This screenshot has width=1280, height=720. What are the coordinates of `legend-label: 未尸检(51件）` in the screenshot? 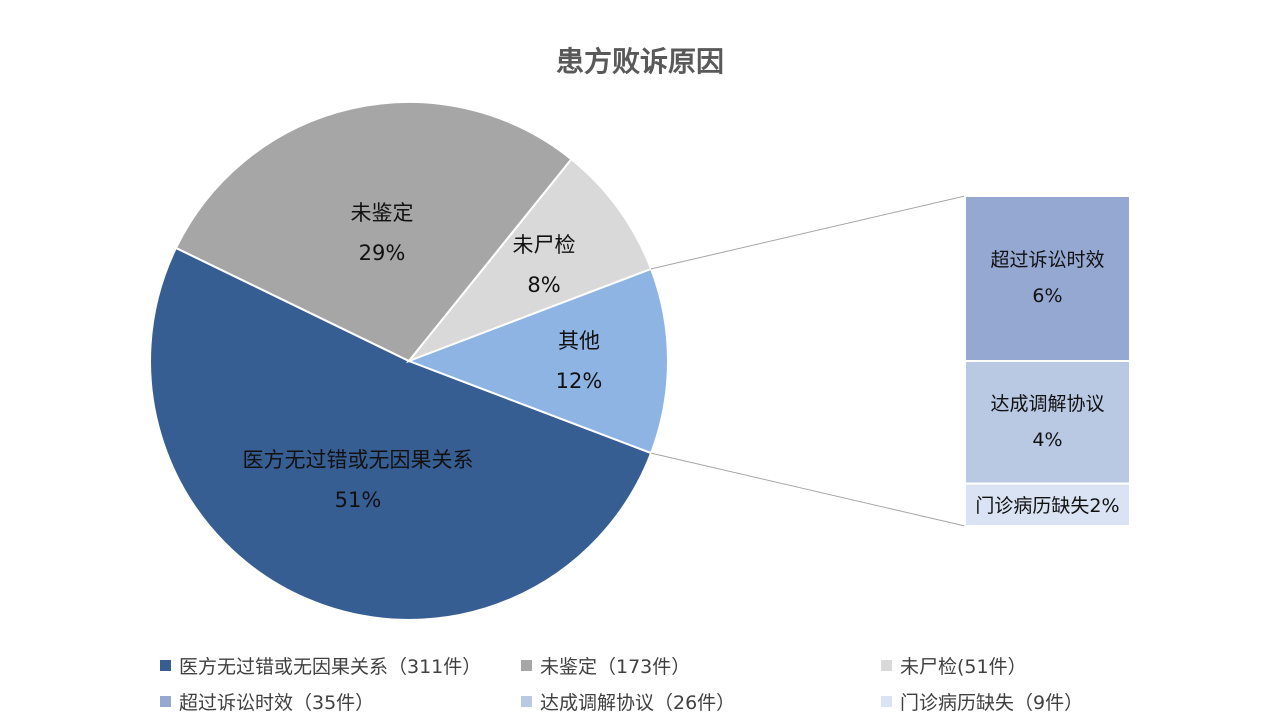 It's located at (963, 667).